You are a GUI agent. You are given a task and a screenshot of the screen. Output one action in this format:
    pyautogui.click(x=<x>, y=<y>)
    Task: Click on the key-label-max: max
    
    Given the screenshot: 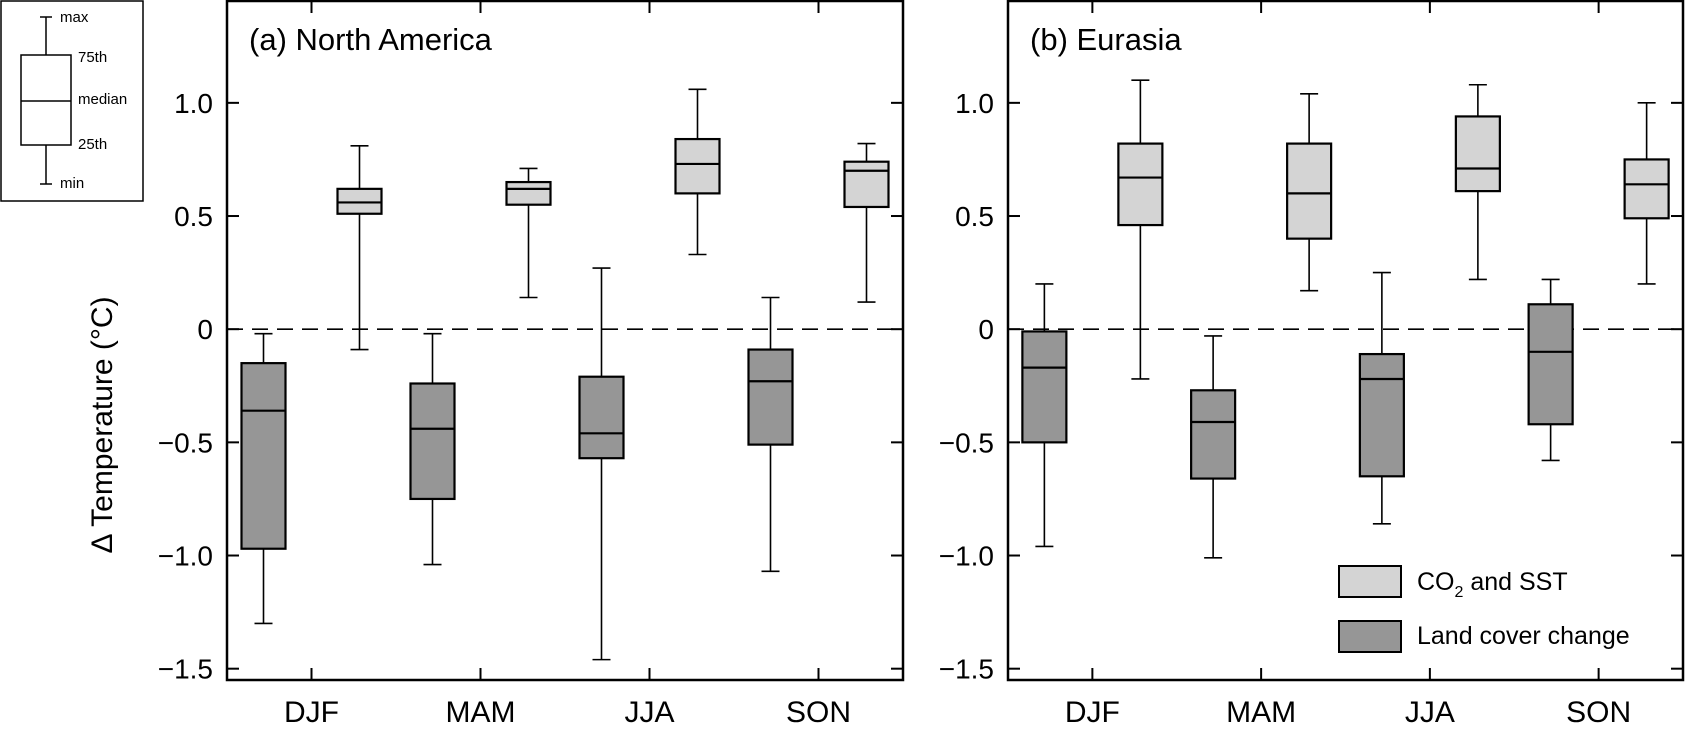 What is the action you would take?
    pyautogui.click(x=74, y=17)
    